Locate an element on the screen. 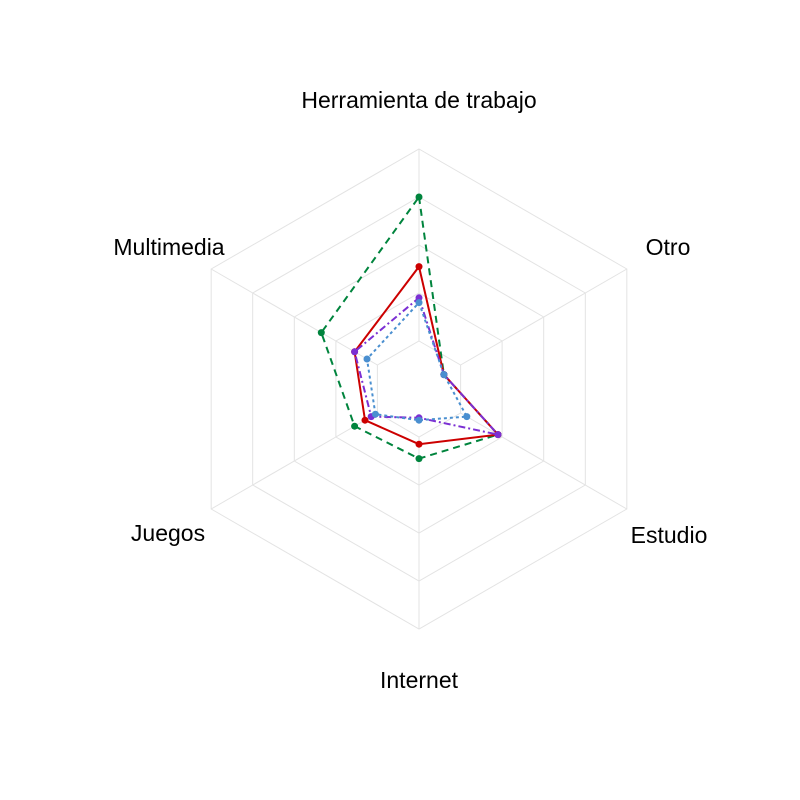  axis-label-juegos: Juegos is located at coordinates (168, 533).